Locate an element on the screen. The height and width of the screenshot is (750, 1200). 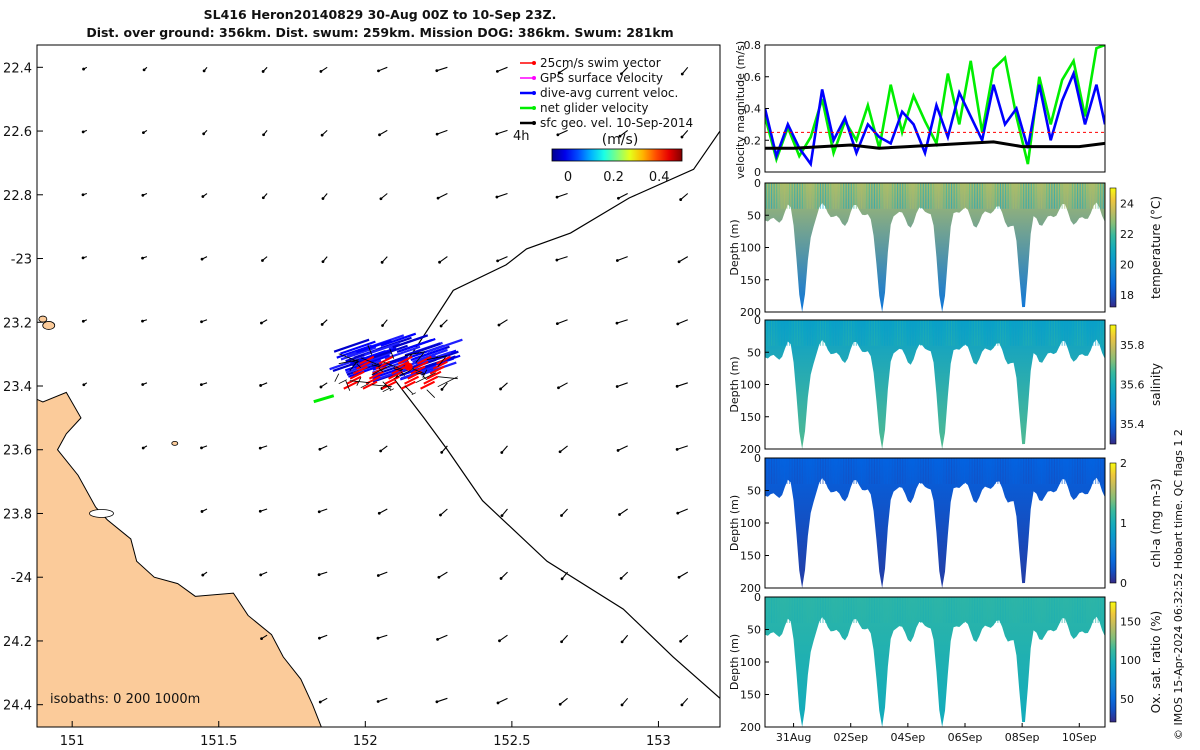
speed-colorbar is located at coordinates (617, 155).